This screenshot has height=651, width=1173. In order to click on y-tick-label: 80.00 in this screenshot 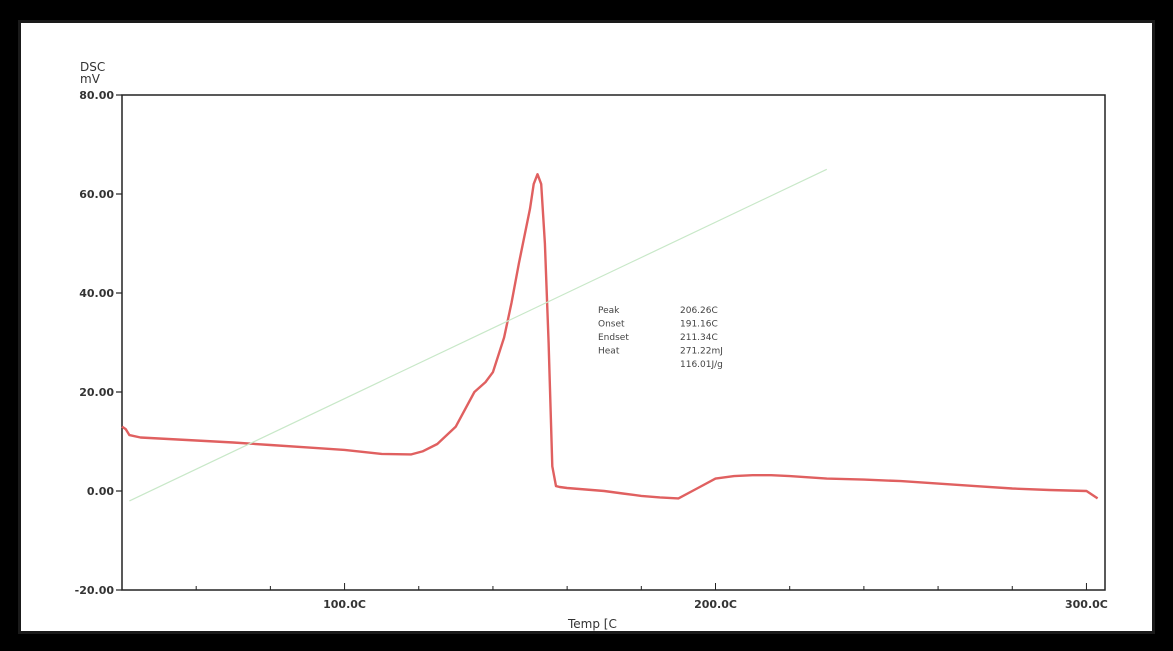, I will do `click(96, 95)`.